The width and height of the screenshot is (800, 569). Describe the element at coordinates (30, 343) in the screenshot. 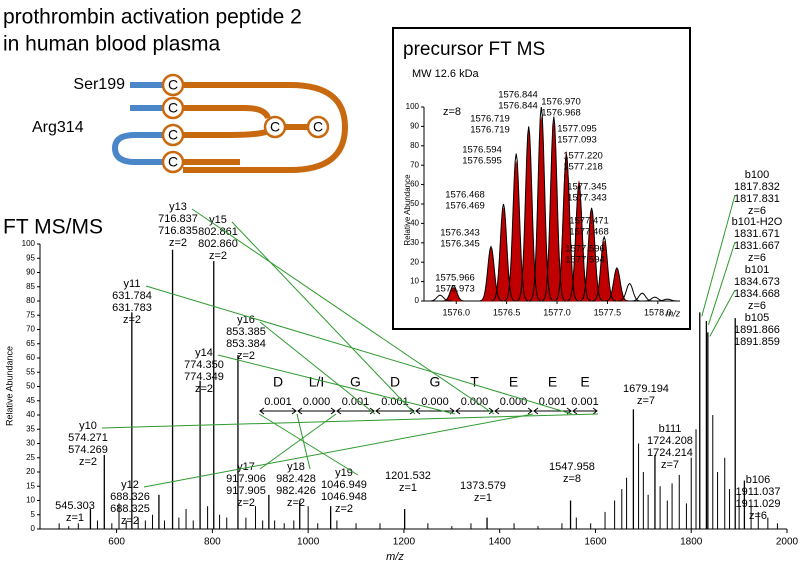

I see `y-tick-label: 65` at that location.